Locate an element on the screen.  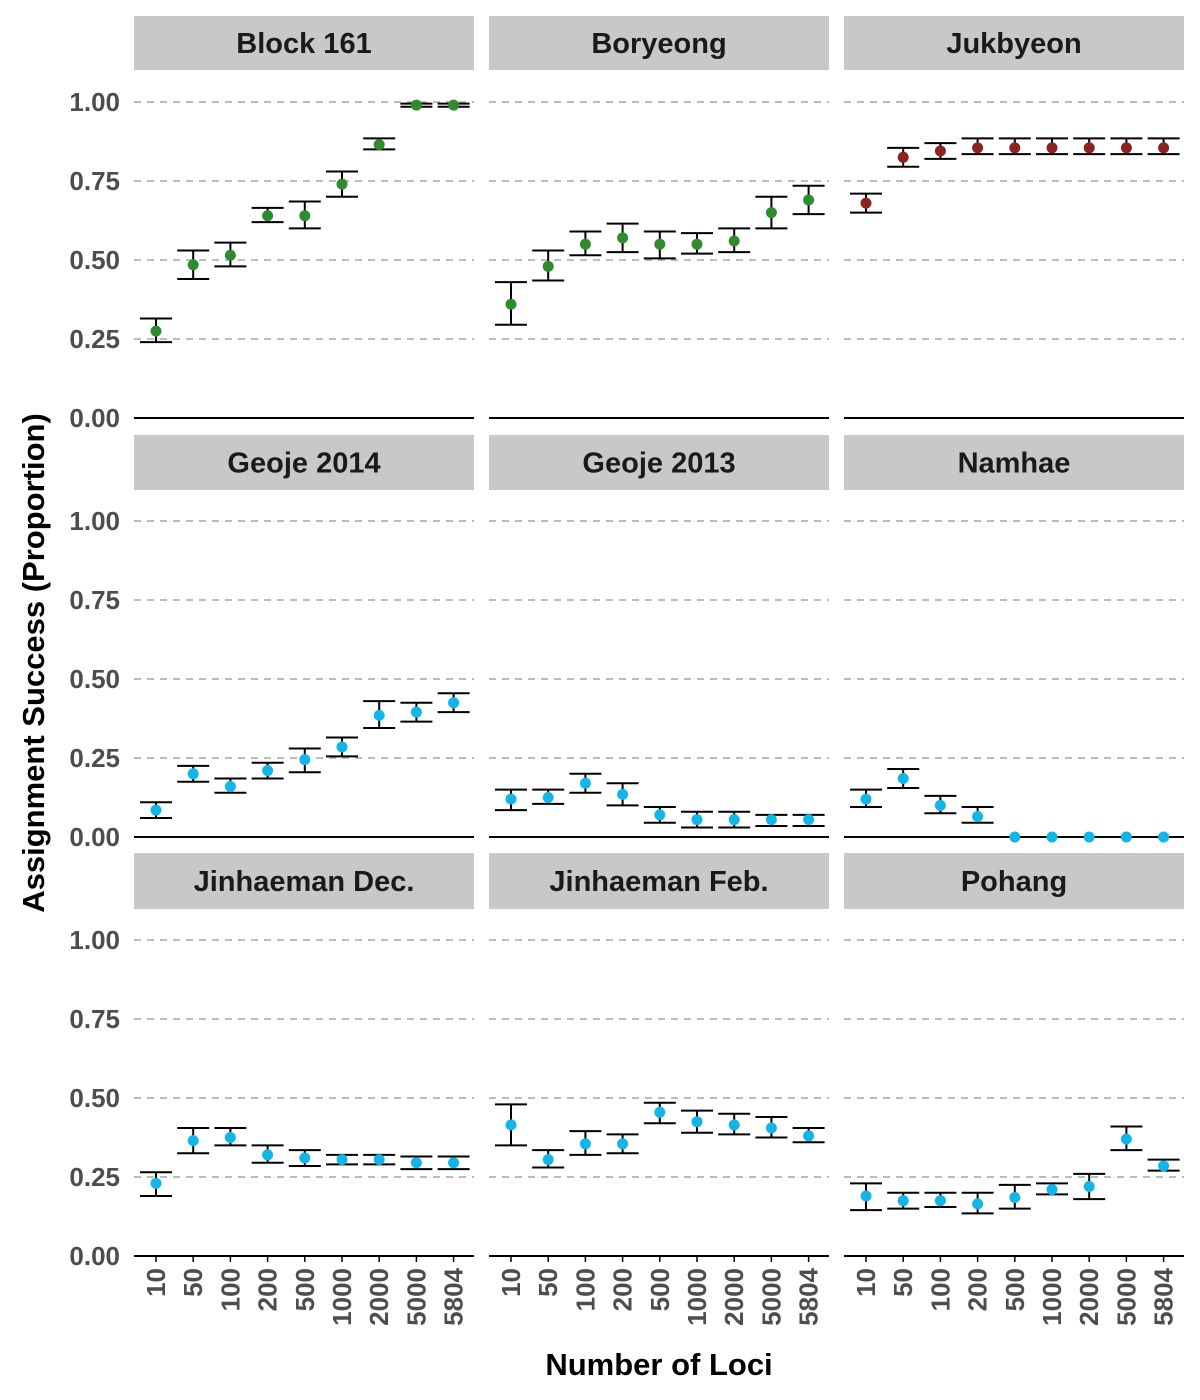
facet-namhae: Namhae is located at coordinates (1014, 639).